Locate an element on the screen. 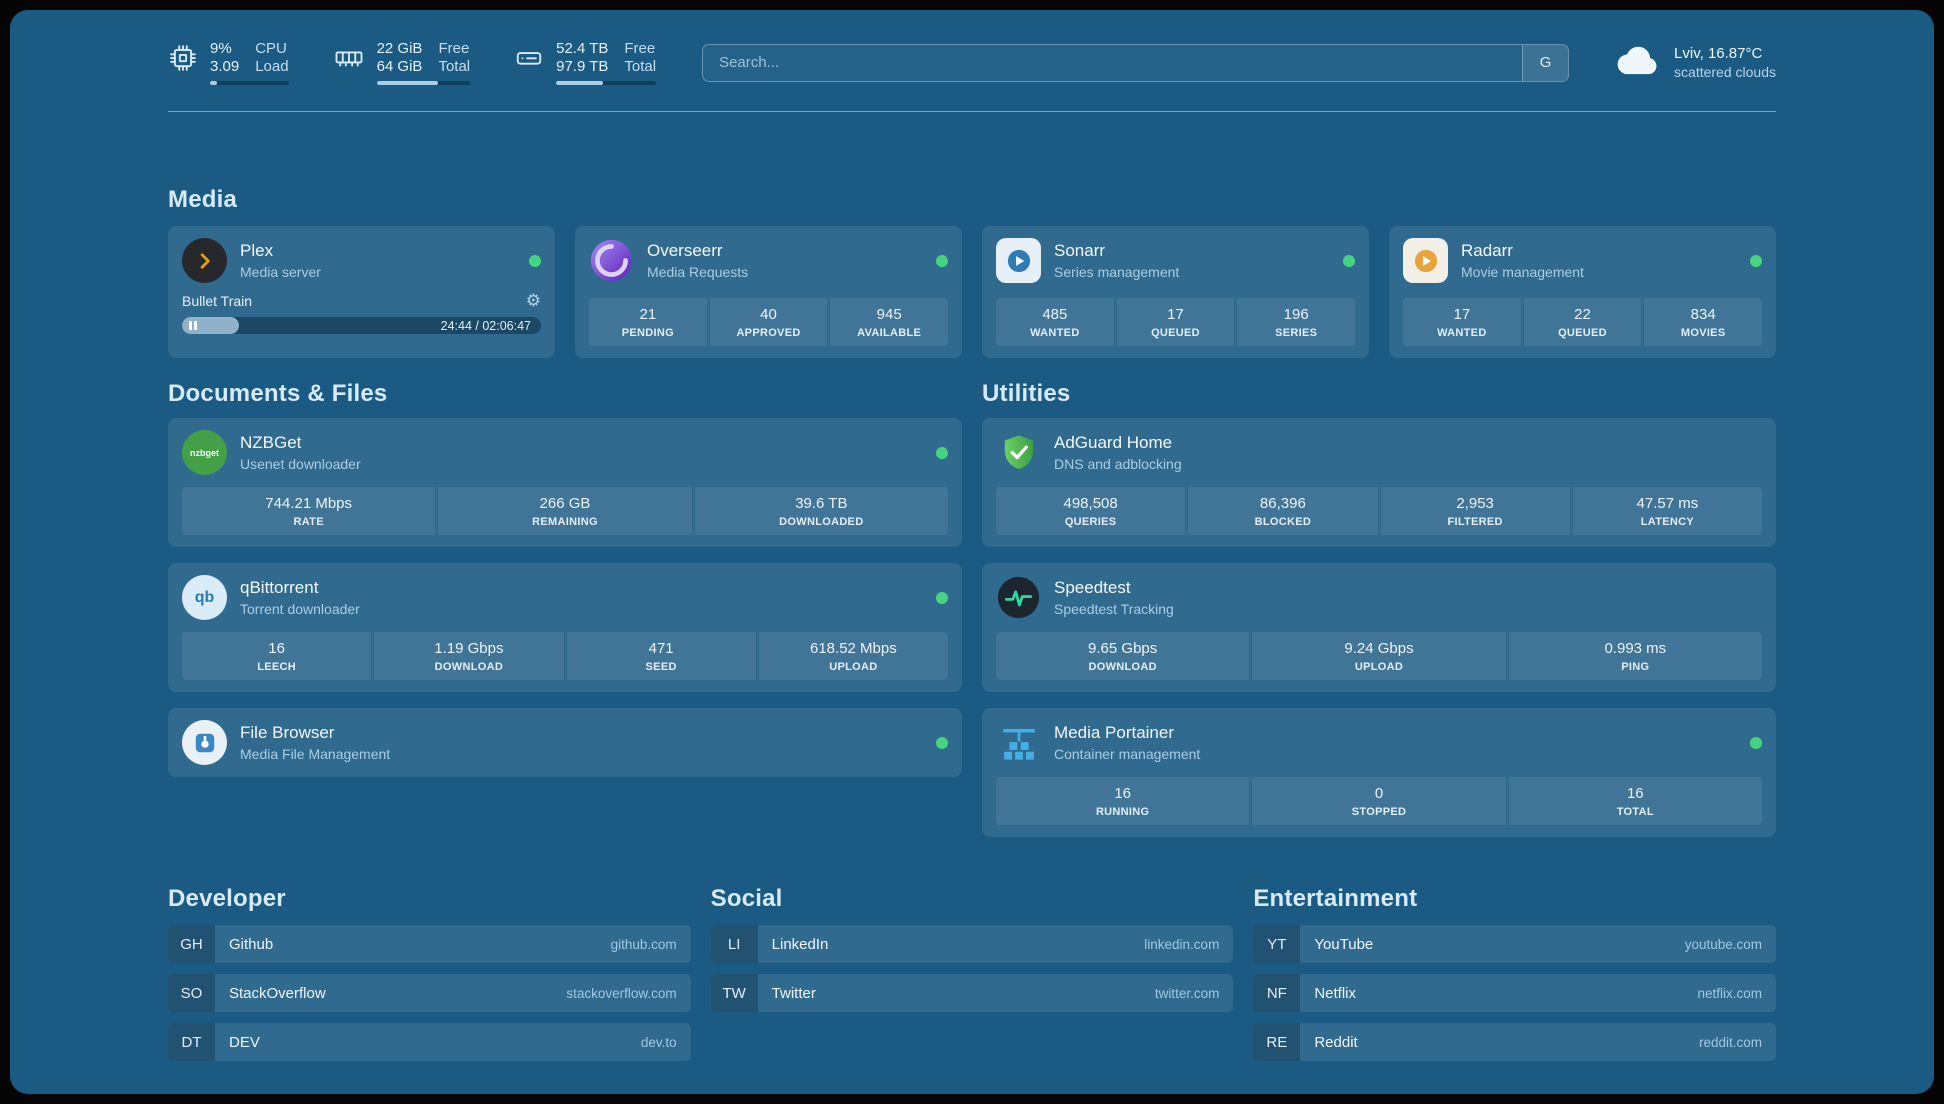 The height and width of the screenshot is (1104, 1944). bookmark-name: Github is located at coordinates (251, 944).